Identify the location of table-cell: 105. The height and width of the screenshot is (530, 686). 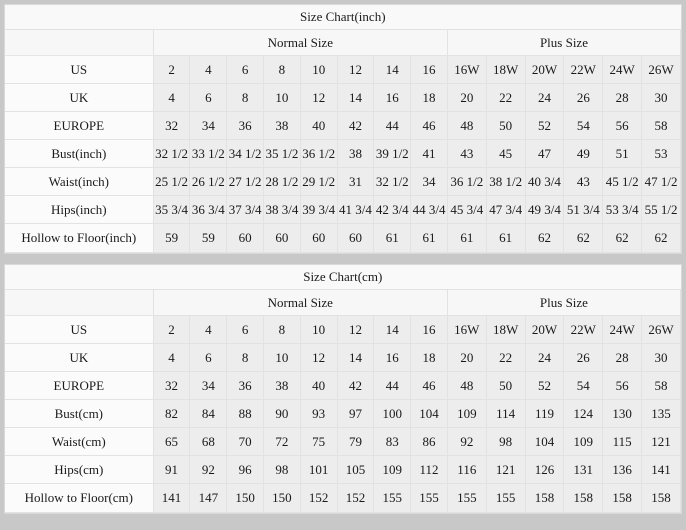
(355, 469).